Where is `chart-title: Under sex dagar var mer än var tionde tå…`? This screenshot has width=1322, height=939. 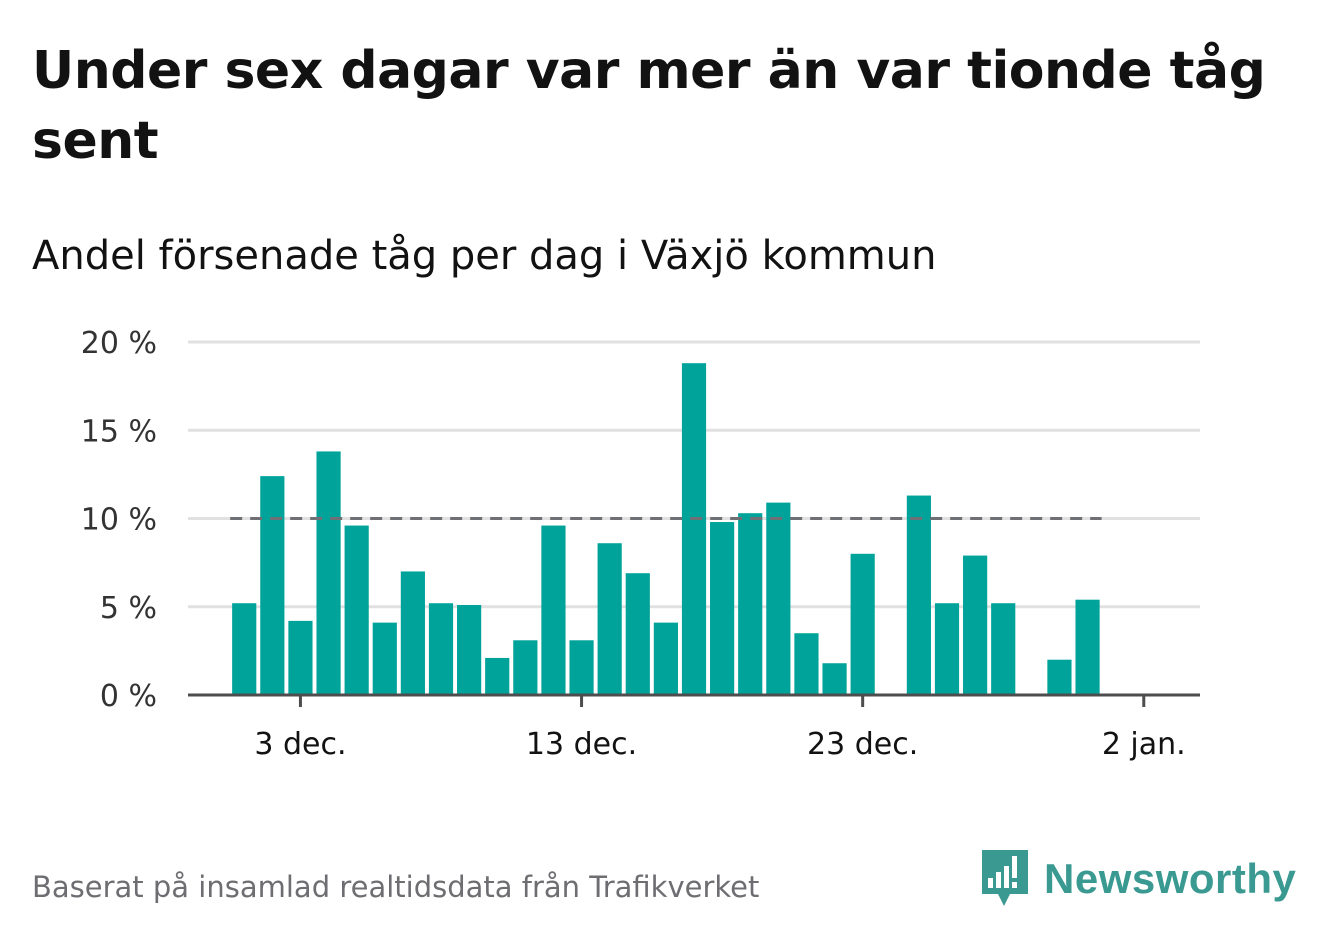 chart-title: Under sex dagar var mer än var tionde tå… is located at coordinates (649, 106).